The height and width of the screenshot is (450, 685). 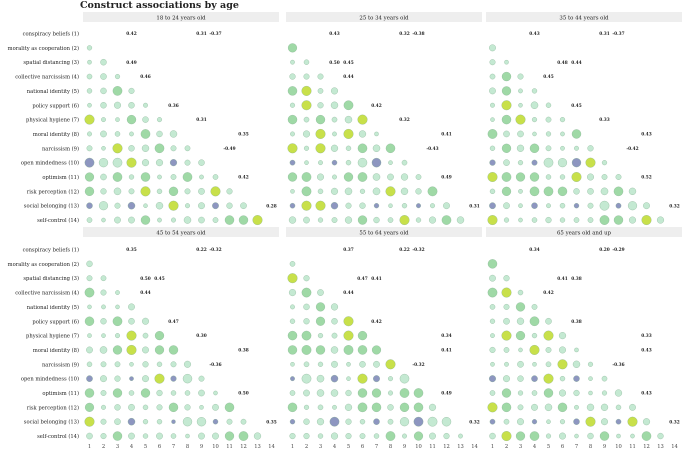 What do you see at coordinates (229, 447) in the screenshot?
I see `x-tick-label: 11` at bounding box center [229, 447].